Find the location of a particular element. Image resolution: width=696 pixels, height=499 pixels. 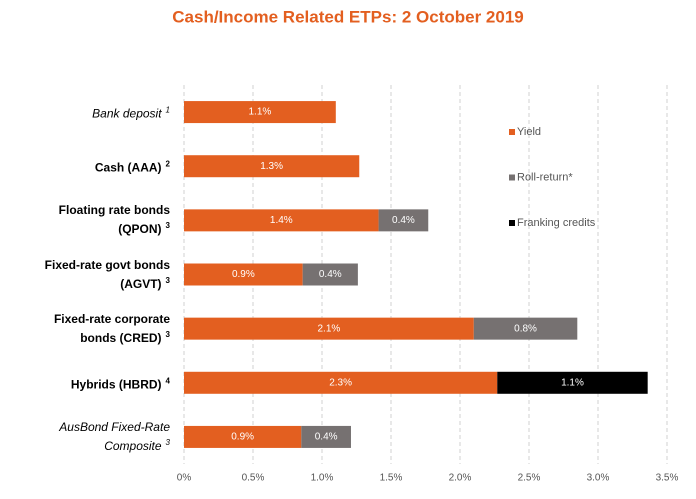

legend-label: Franking credits is located at coordinates (556, 223).